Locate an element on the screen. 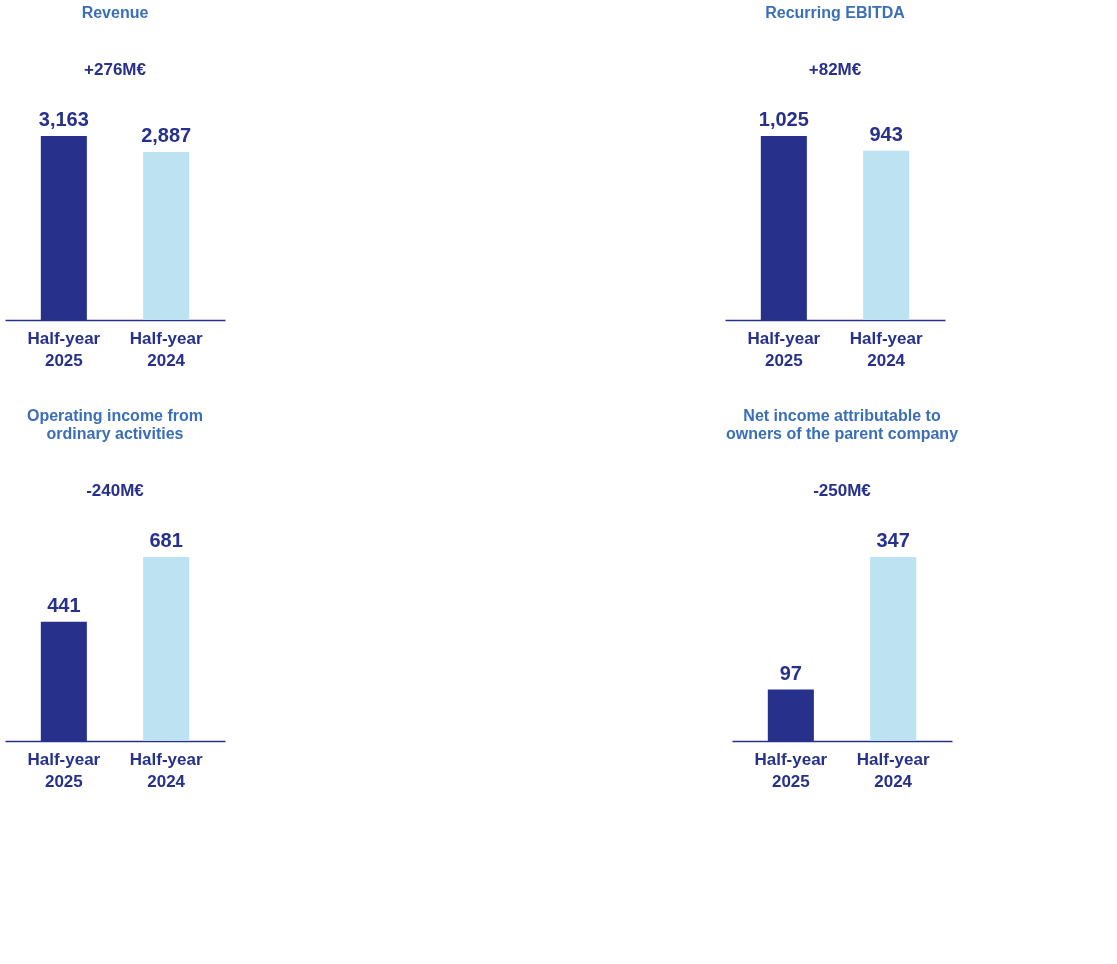 The image size is (1117, 964). chart-title: Recurring EBITDA is located at coordinates (835, 12).